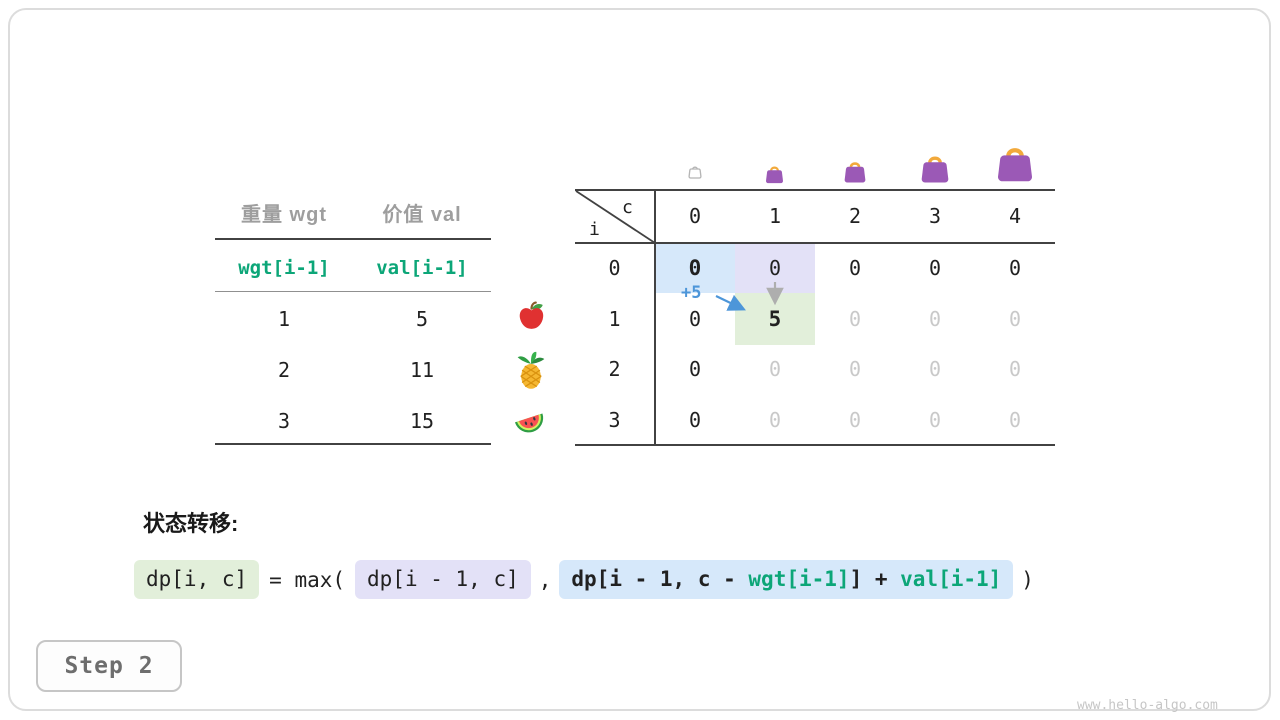  Describe the element at coordinates (774, 174) in the screenshot. I see `bag-capacity-1-icon` at that location.